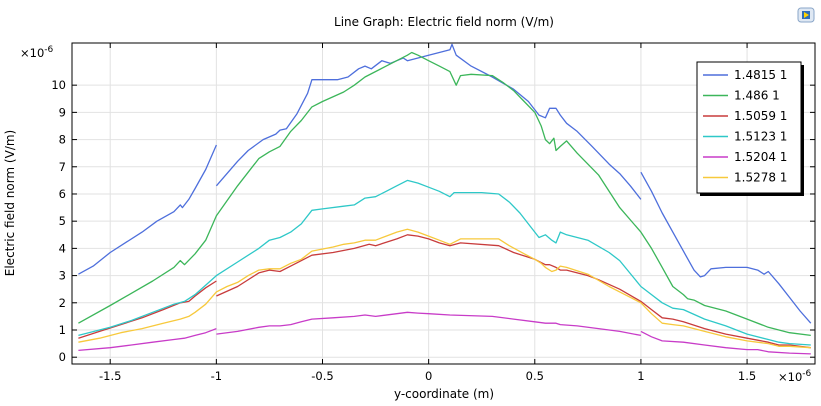 This screenshot has width=821, height=406. What do you see at coordinates (62, 330) in the screenshot?
I see `y-tick-label: 1` at bounding box center [62, 330].